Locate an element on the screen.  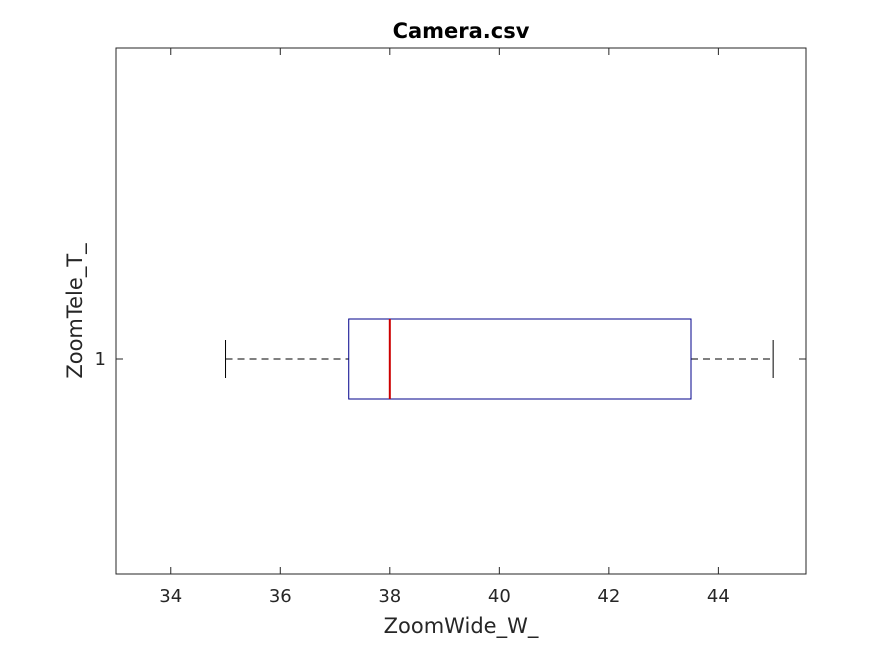
y-axis-label: ZoomTele_T_ is located at coordinates (75, 311).